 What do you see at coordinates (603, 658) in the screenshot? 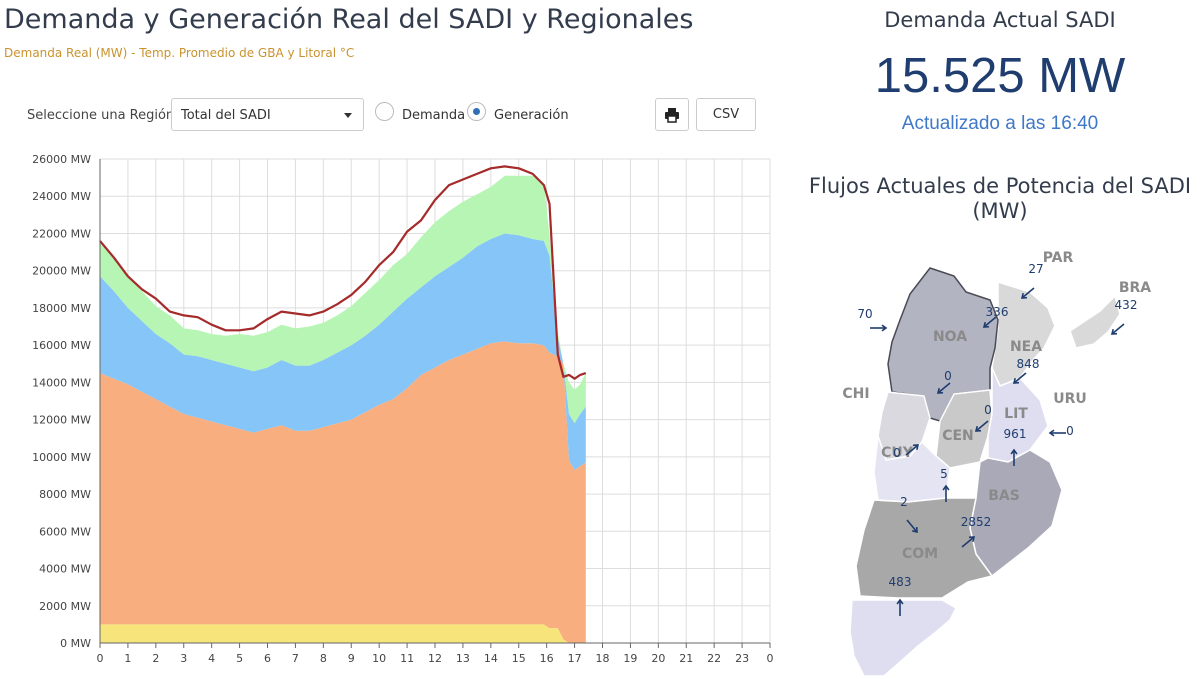
I see `x-tick-label: 18` at bounding box center [603, 658].